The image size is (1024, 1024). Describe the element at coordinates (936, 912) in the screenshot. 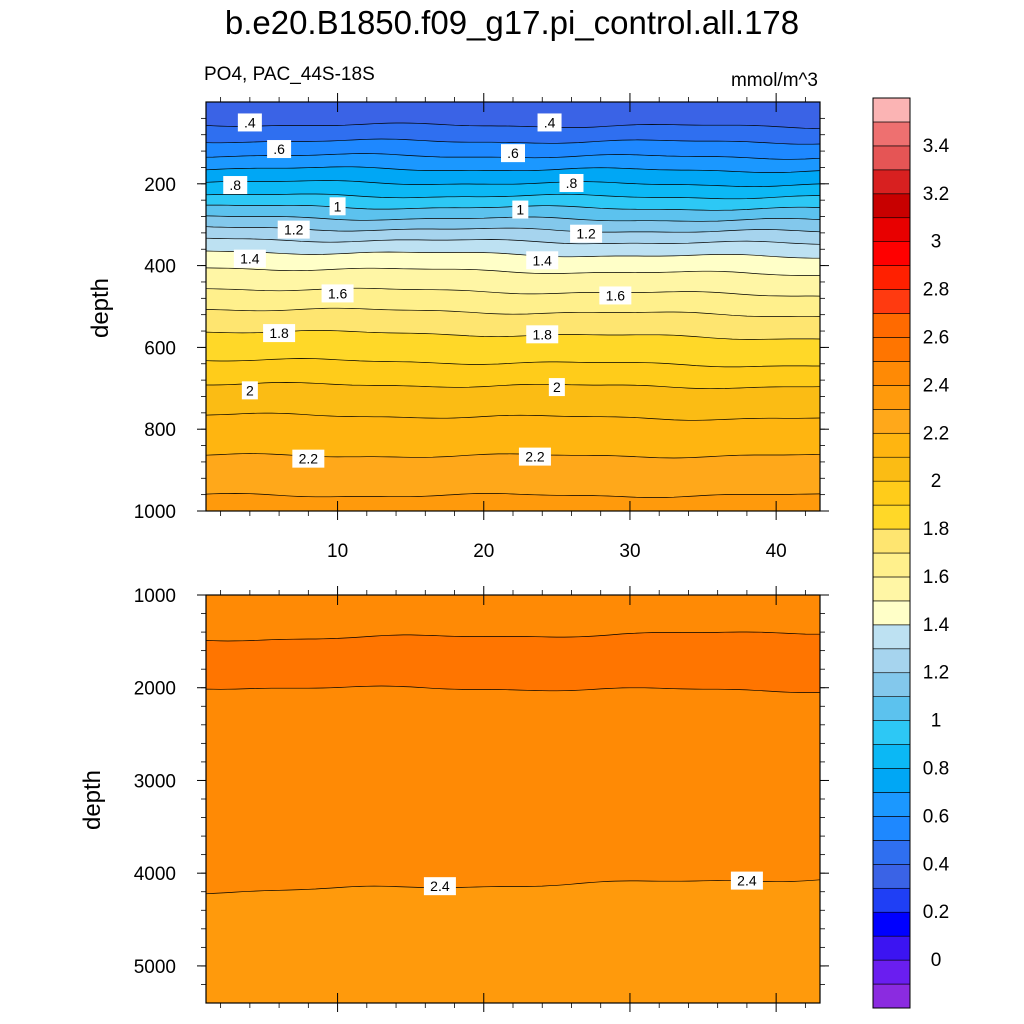

I see `colorbar-label: 0.2` at that location.